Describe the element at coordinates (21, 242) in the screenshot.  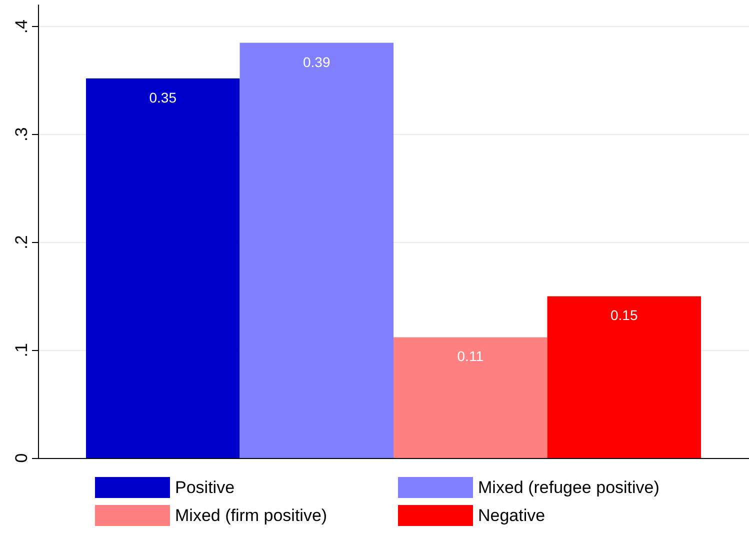
I see `y-tick-label: .2` at that location.